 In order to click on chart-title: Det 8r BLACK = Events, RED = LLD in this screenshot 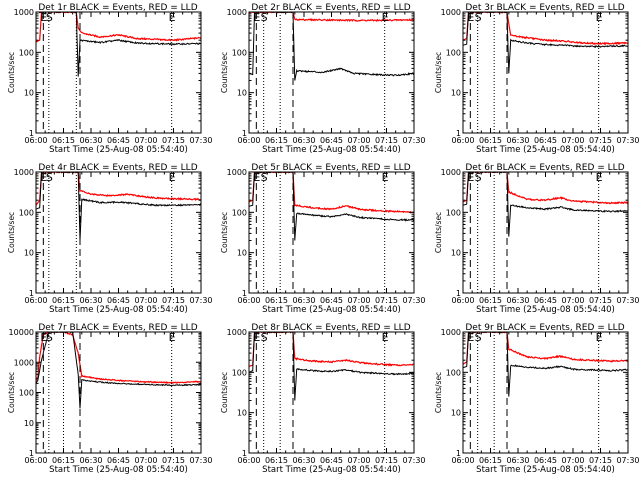, I will do `click(330, 328)`.